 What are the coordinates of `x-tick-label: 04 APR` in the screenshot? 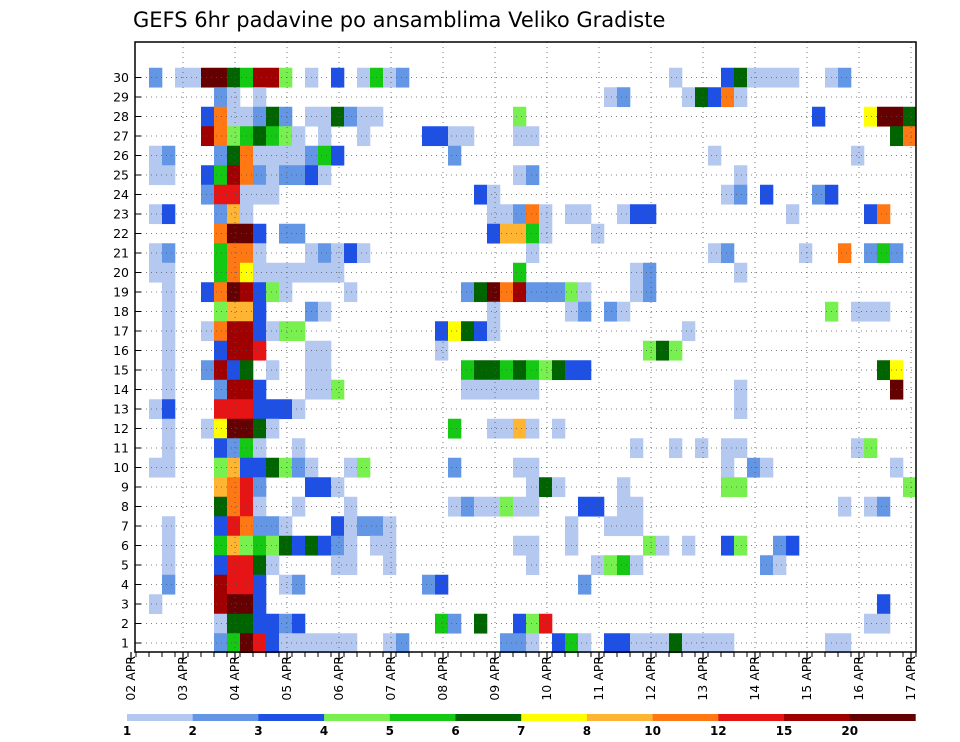 It's located at (234, 678).